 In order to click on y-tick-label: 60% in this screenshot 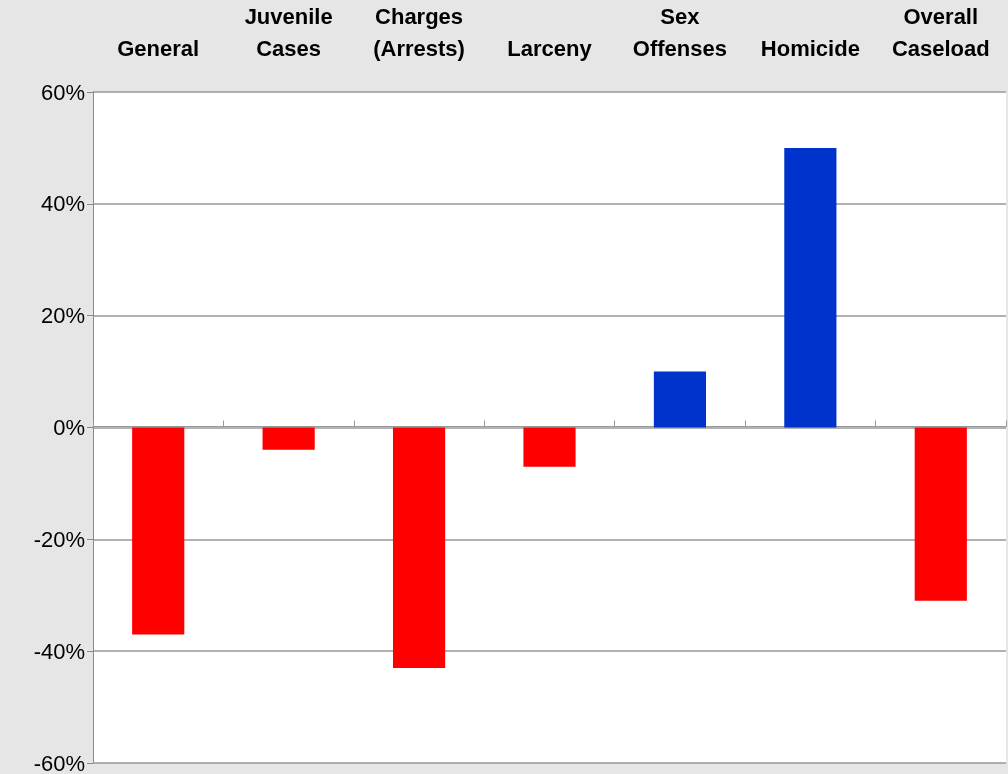, I will do `click(62, 92)`.